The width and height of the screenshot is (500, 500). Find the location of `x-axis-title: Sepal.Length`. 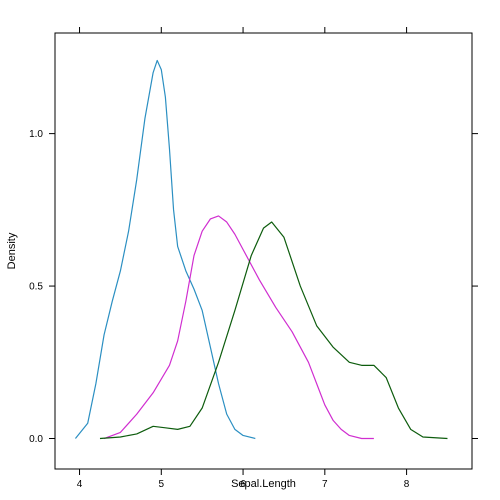

x-axis-title: Sepal.Length is located at coordinates (263, 484).